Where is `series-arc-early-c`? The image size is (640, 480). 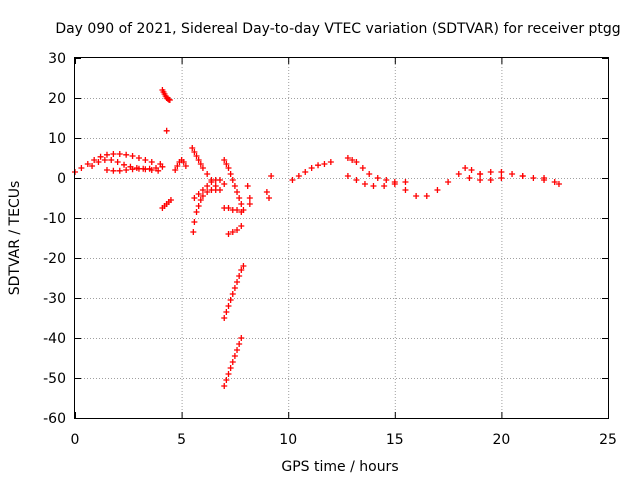
series-arc-early-c is located at coordinates (132, 169).